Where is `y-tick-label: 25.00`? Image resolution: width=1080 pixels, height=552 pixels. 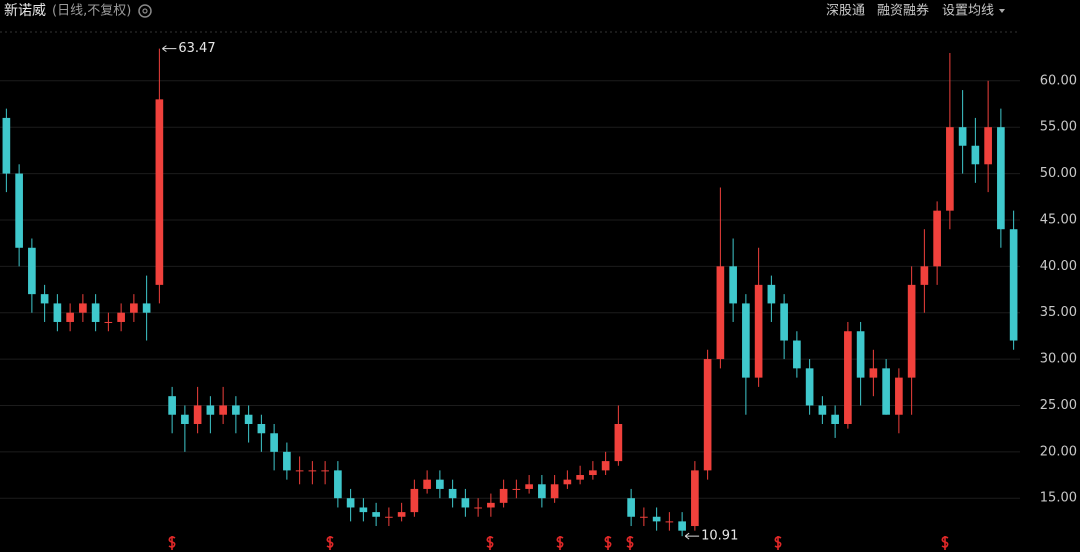 y-tick-label: 25.00 is located at coordinates (1058, 405).